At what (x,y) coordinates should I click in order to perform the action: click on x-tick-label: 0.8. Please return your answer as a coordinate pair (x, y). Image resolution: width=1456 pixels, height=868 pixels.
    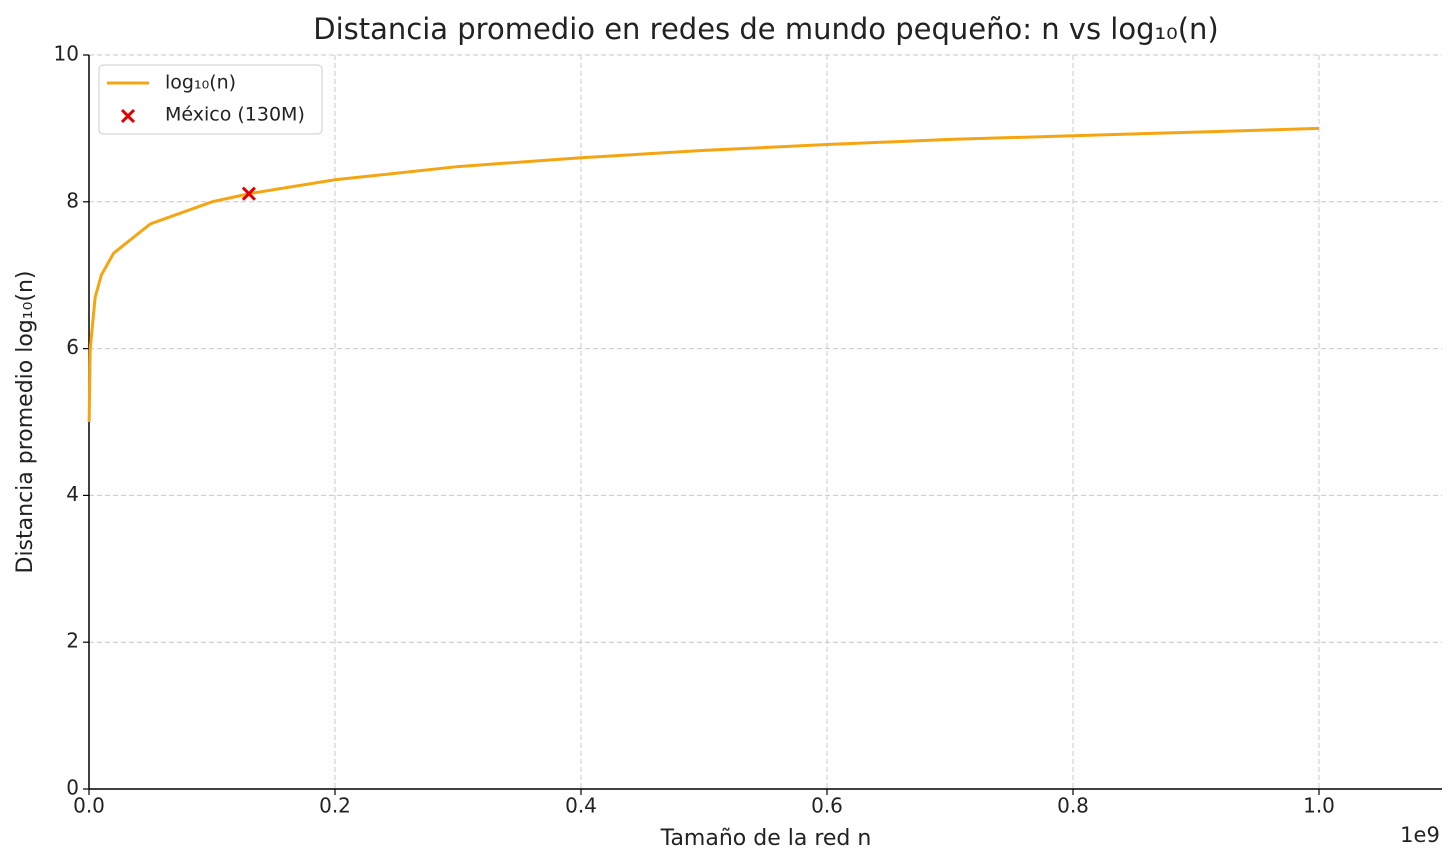
    Looking at the image, I should click on (1073, 806).